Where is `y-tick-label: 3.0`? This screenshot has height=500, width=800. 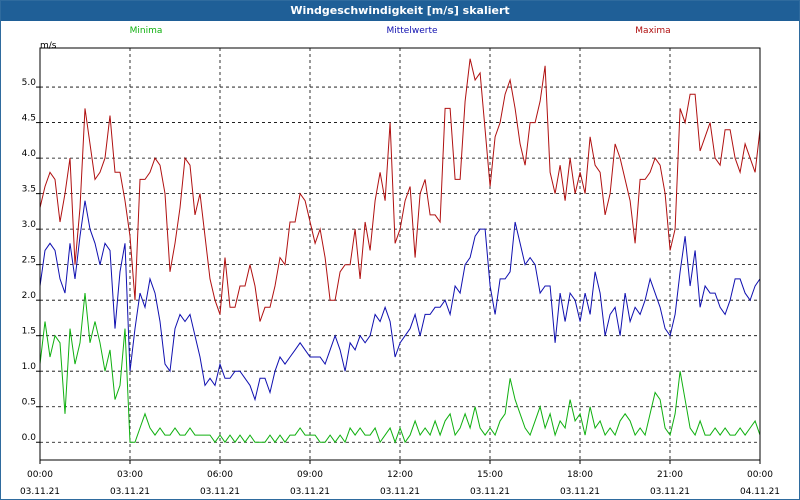 y-tick-label: 3.0 is located at coordinates (29, 225).